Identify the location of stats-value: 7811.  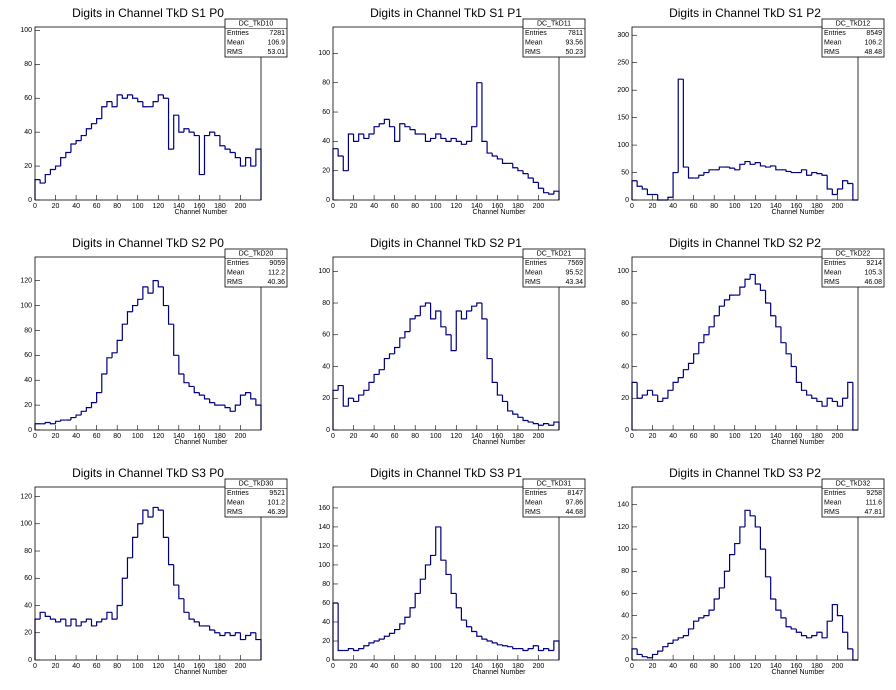
(575, 33).